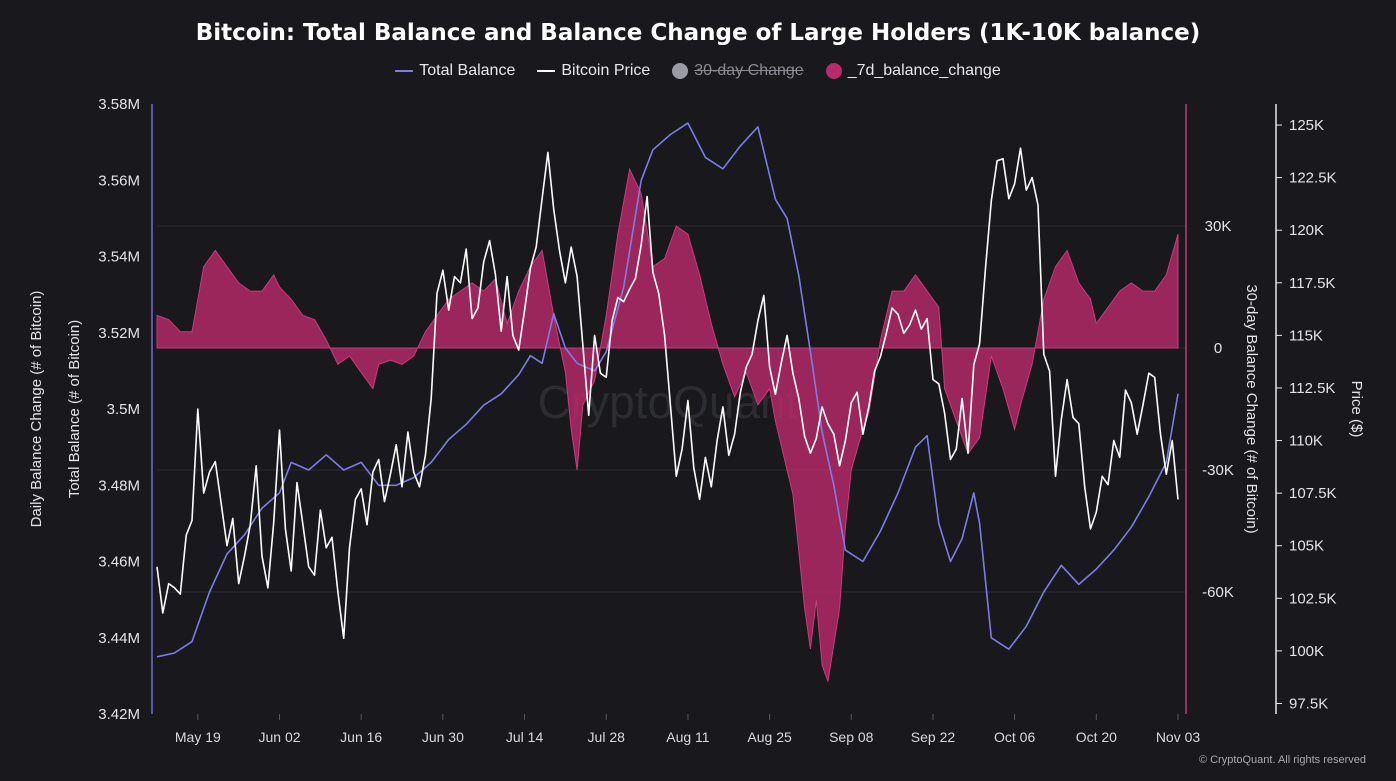 The width and height of the screenshot is (1396, 781). What do you see at coordinates (1218, 348) in the screenshot?
I see `change-tick-label: 0` at bounding box center [1218, 348].